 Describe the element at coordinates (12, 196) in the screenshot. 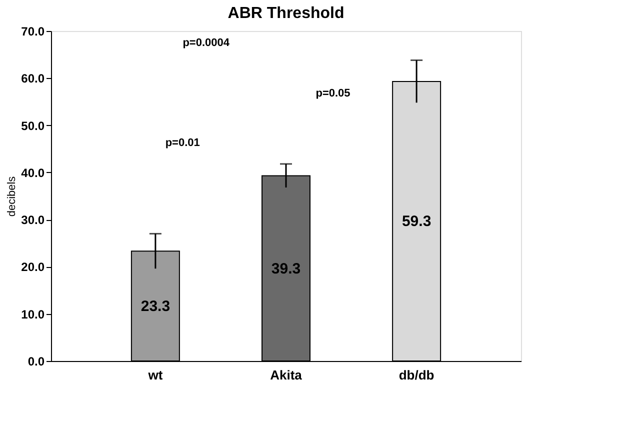

I see `y-axis-title: decibels` at that location.